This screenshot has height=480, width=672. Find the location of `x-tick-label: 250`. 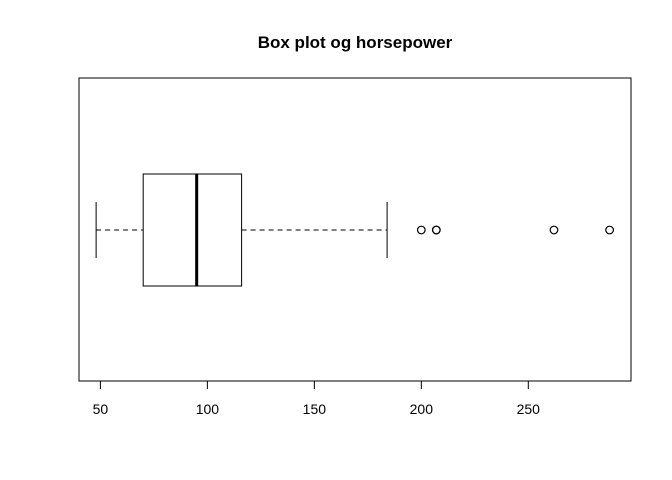

x-tick-label: 250 is located at coordinates (529, 409).